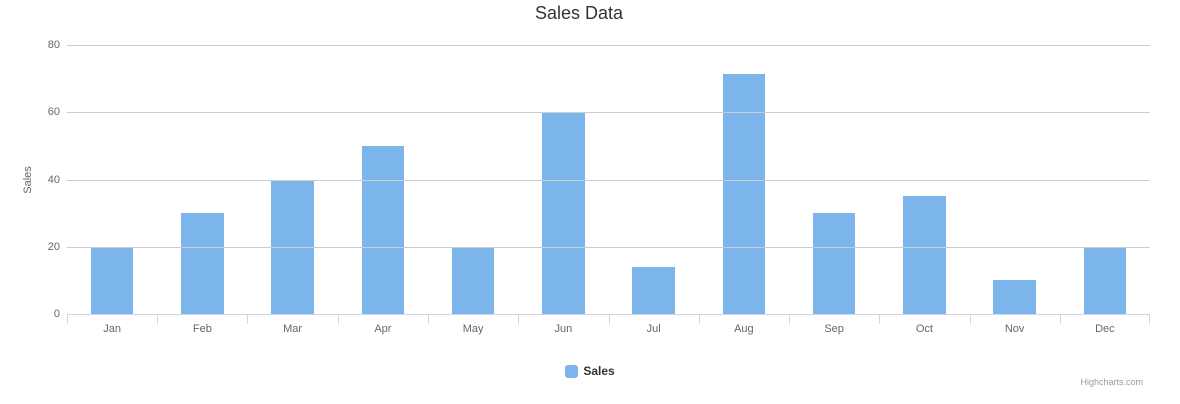 This screenshot has height=404, width=1180. What do you see at coordinates (599, 371) in the screenshot?
I see `legend-item-label: Sales` at bounding box center [599, 371].